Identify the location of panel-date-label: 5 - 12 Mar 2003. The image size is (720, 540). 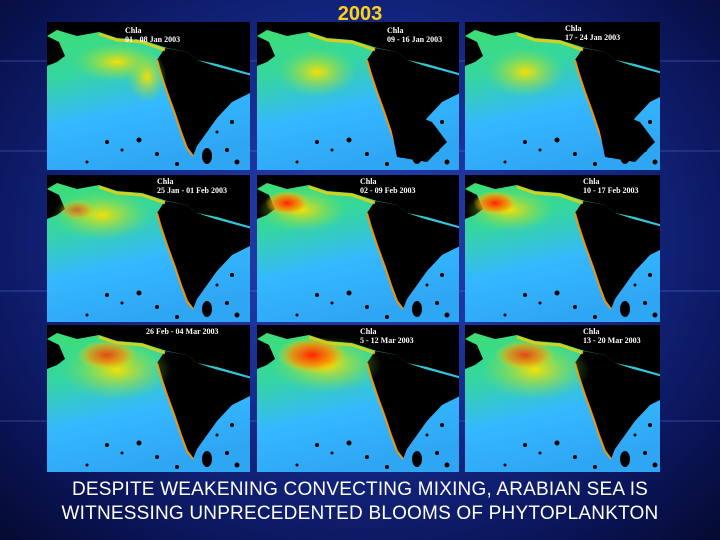
(387, 340).